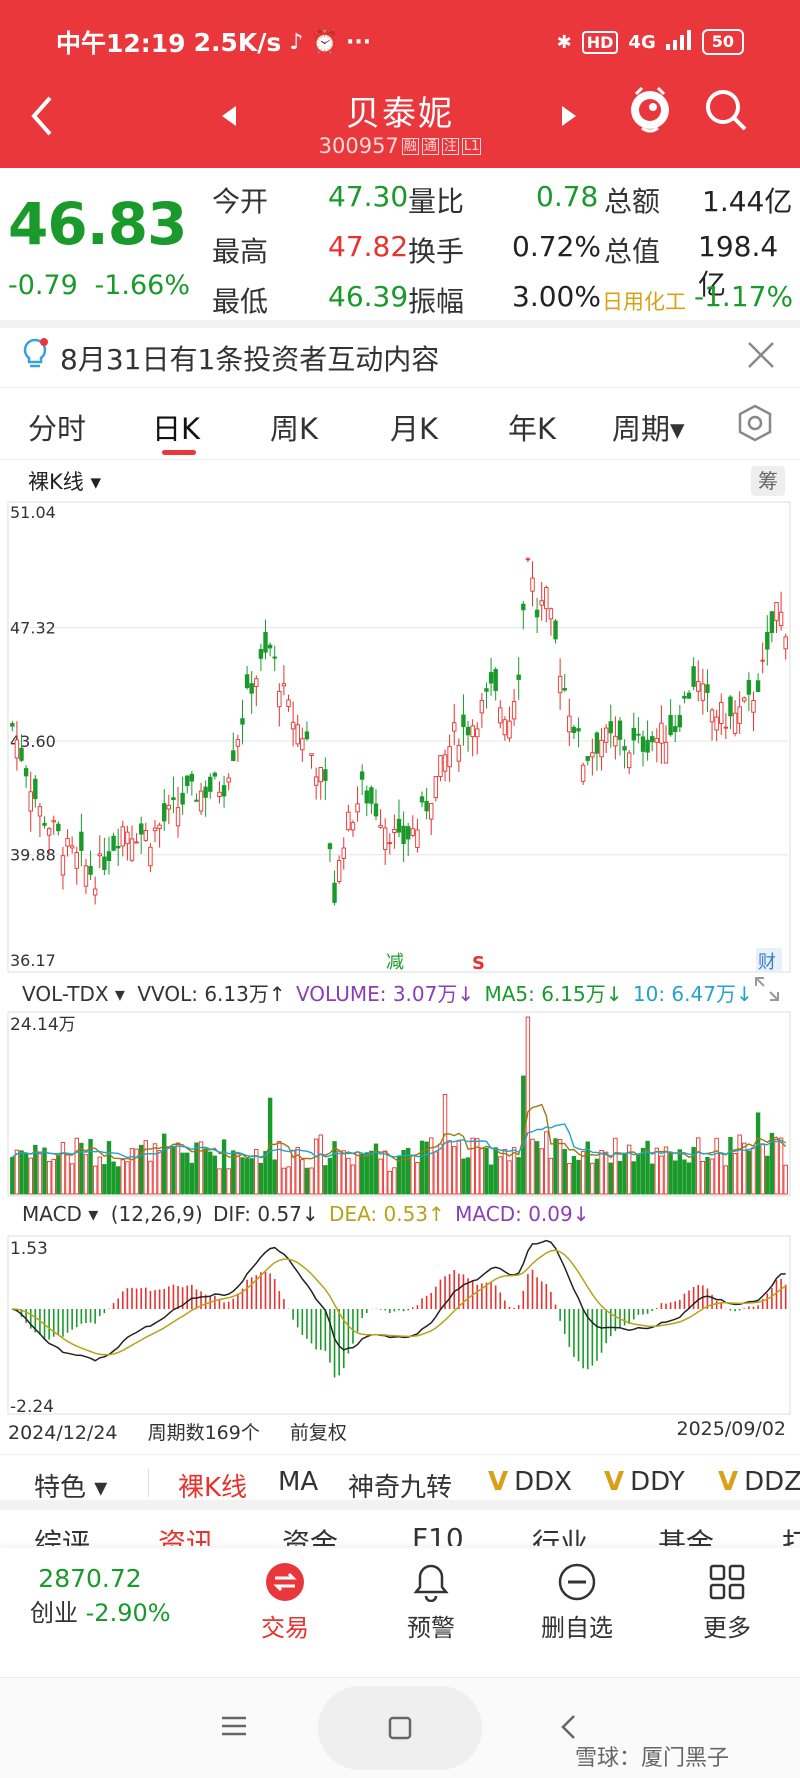  I want to click on nav-remove-watchlist: 删自选, so click(577, 1602).